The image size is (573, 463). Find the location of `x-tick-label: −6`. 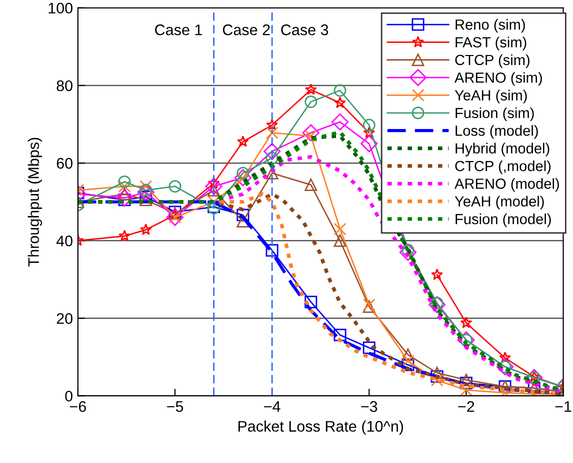

x-tick-label: −6 is located at coordinates (78, 406).